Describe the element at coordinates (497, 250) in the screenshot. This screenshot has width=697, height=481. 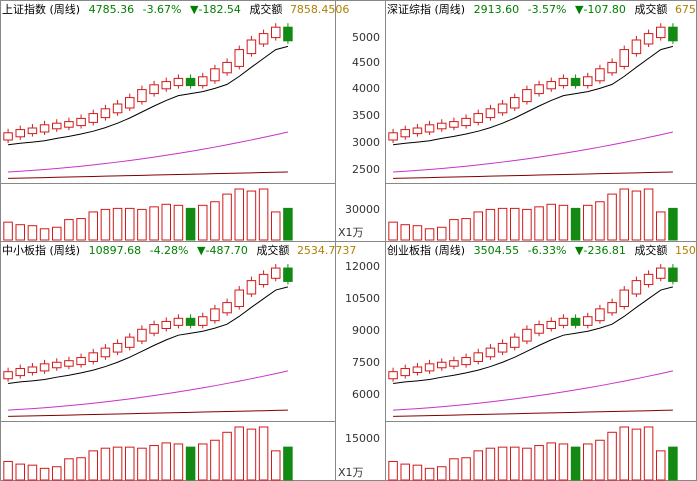
I see `index-price: 3504.55` at that location.